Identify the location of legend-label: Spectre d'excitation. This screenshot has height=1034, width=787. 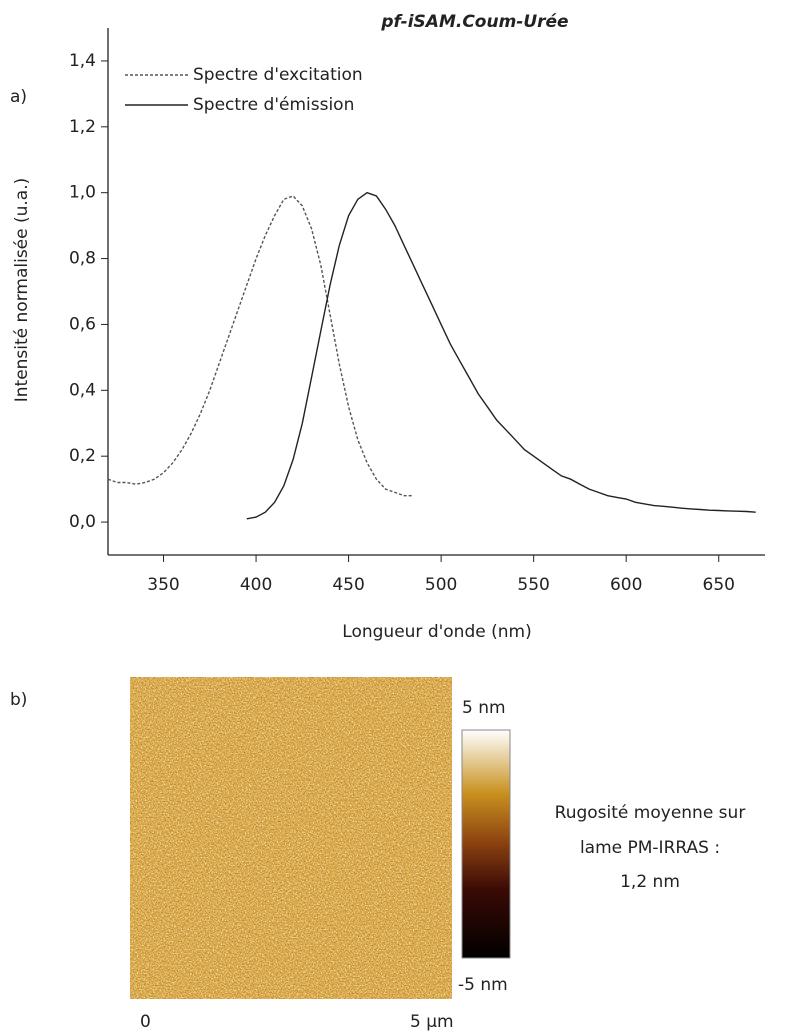
(278, 75).